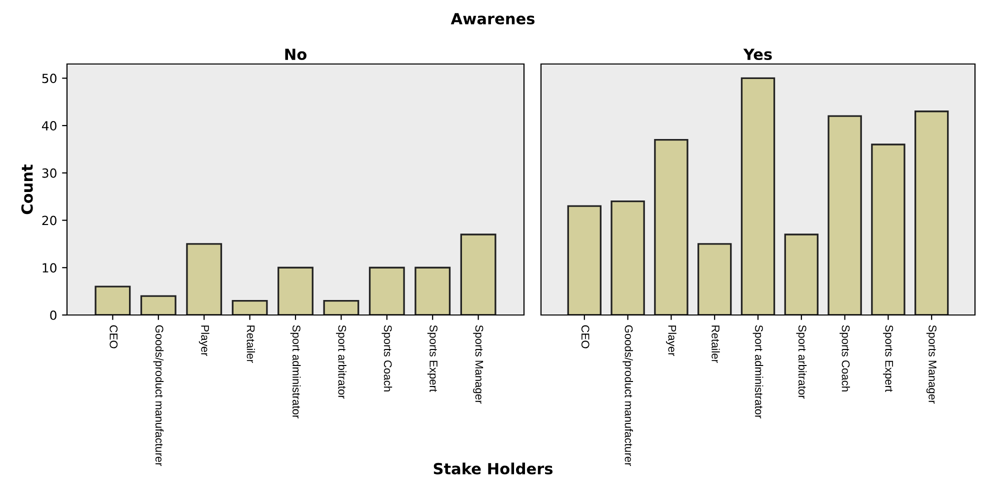  What do you see at coordinates (53, 315) in the screenshot?
I see `y-tick-label: 0` at bounding box center [53, 315].